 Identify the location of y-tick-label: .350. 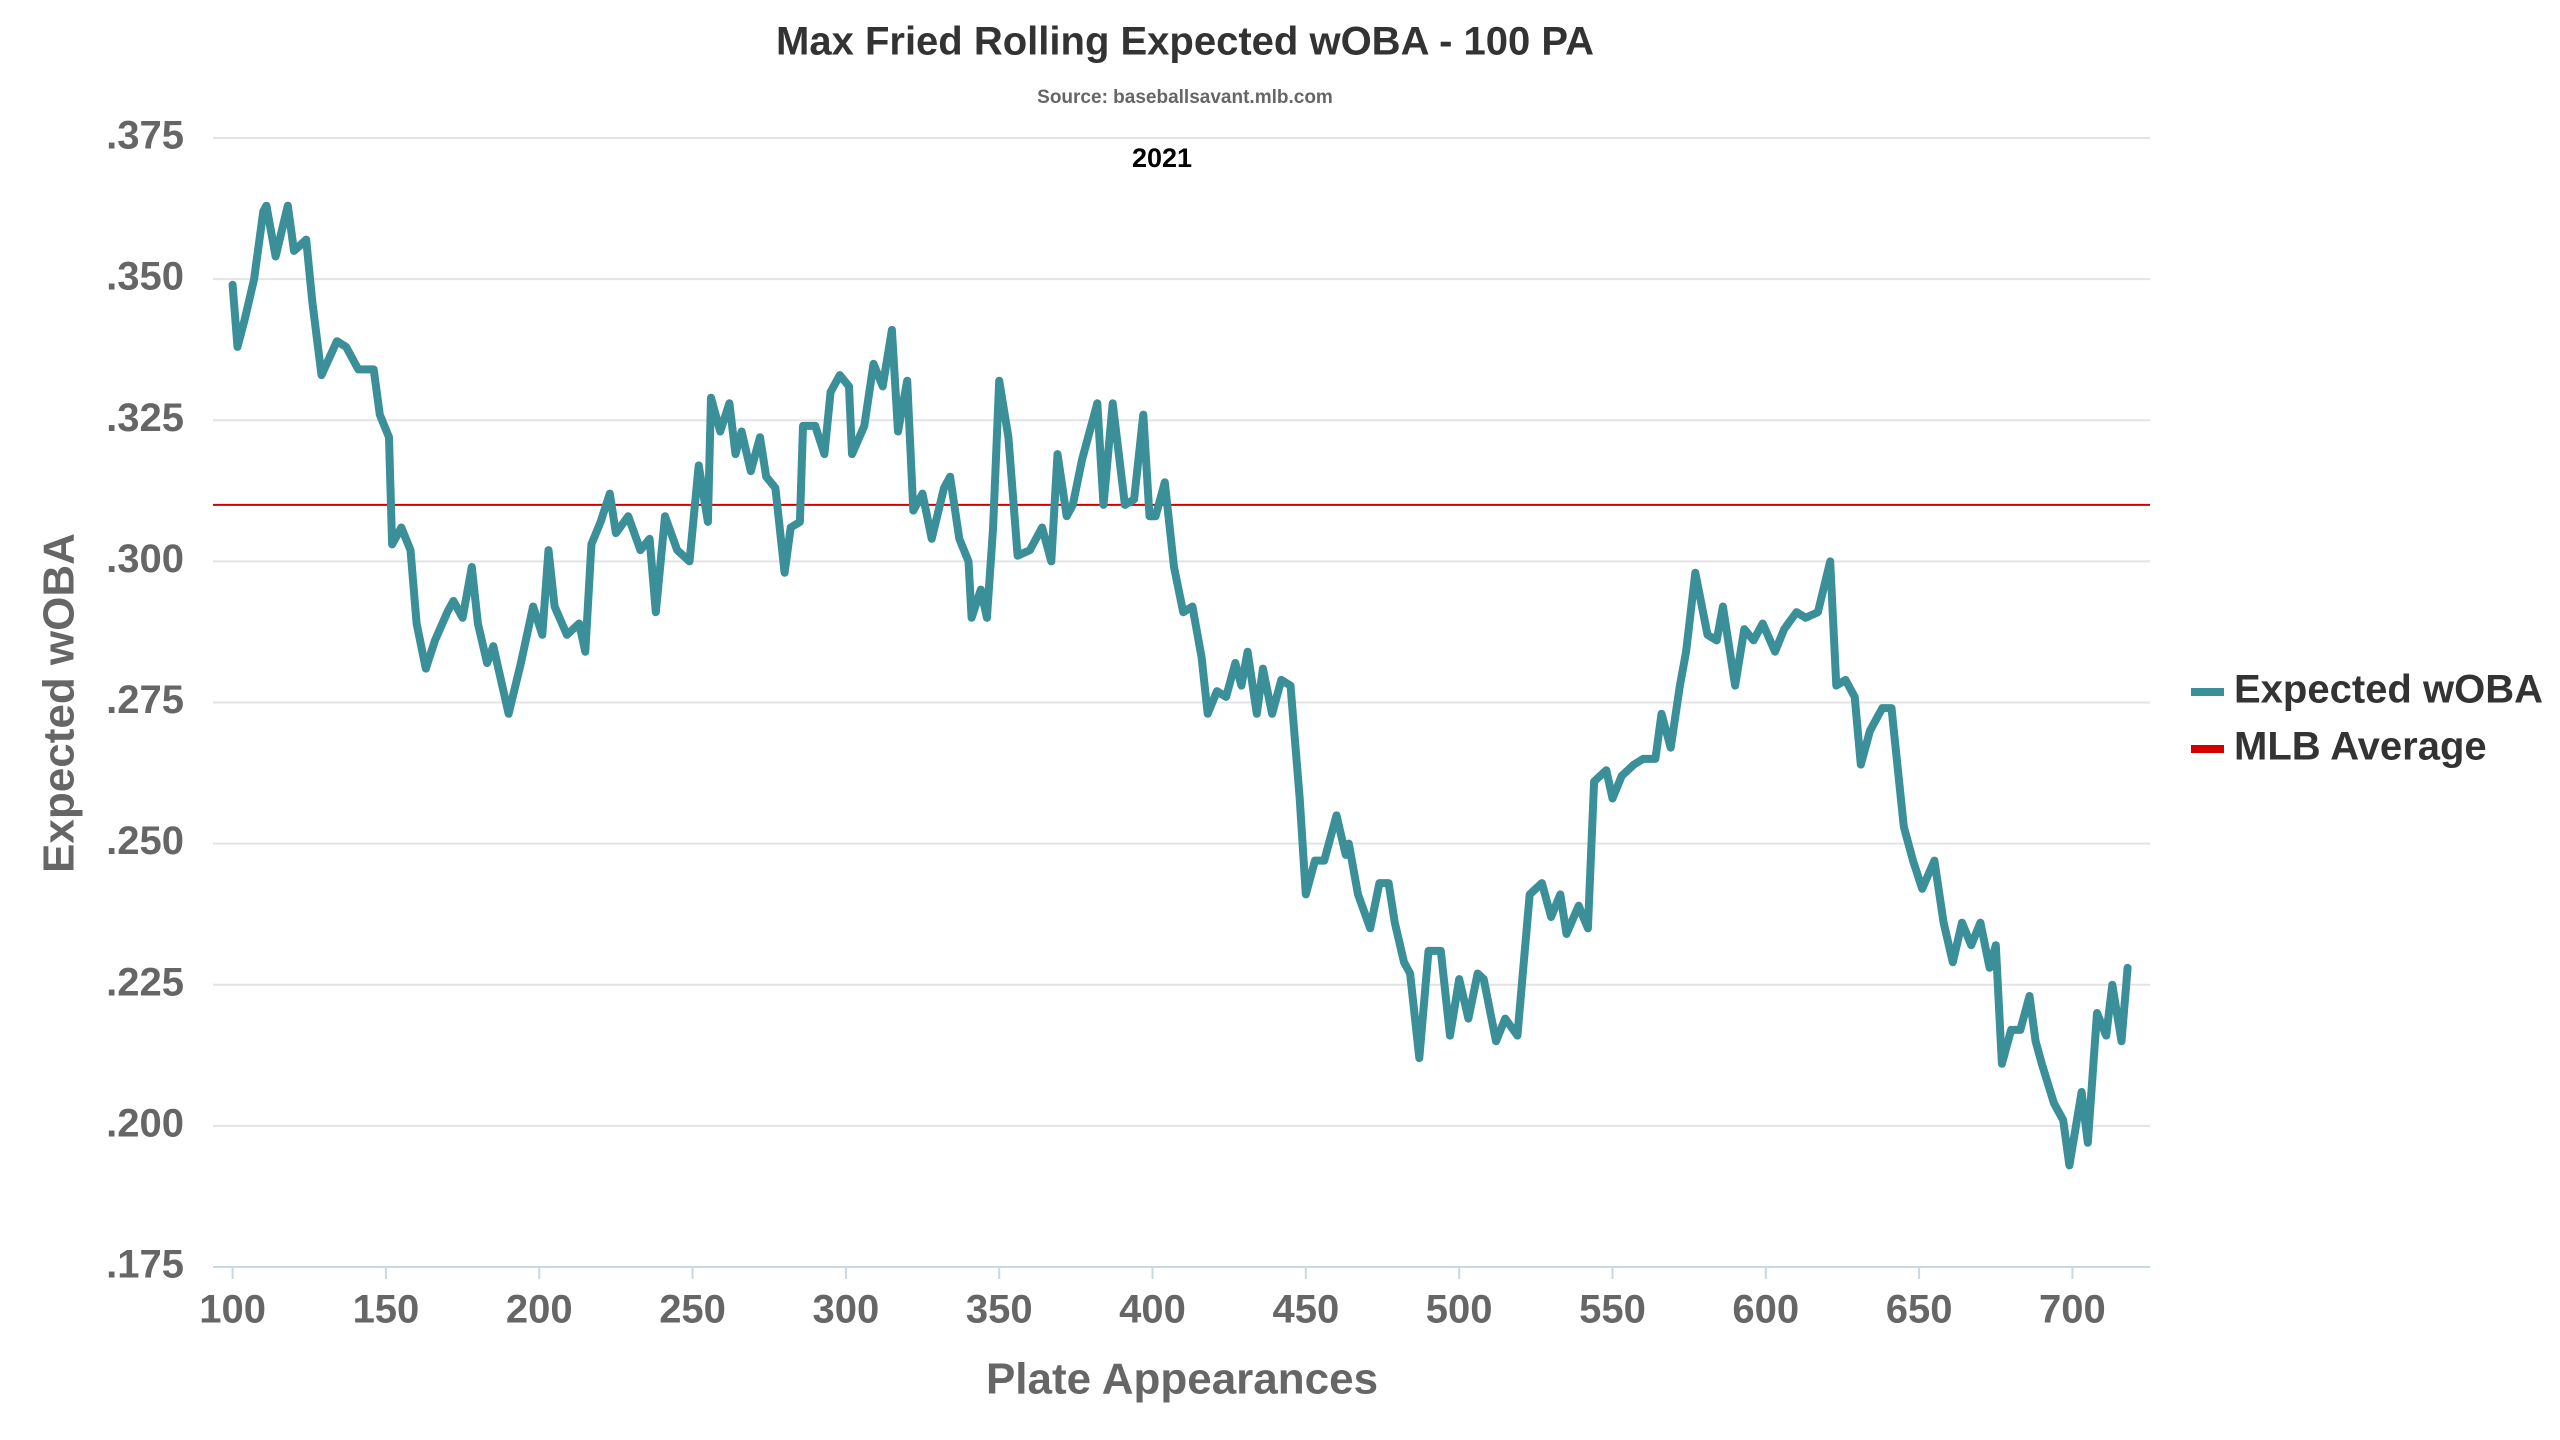
(145, 277).